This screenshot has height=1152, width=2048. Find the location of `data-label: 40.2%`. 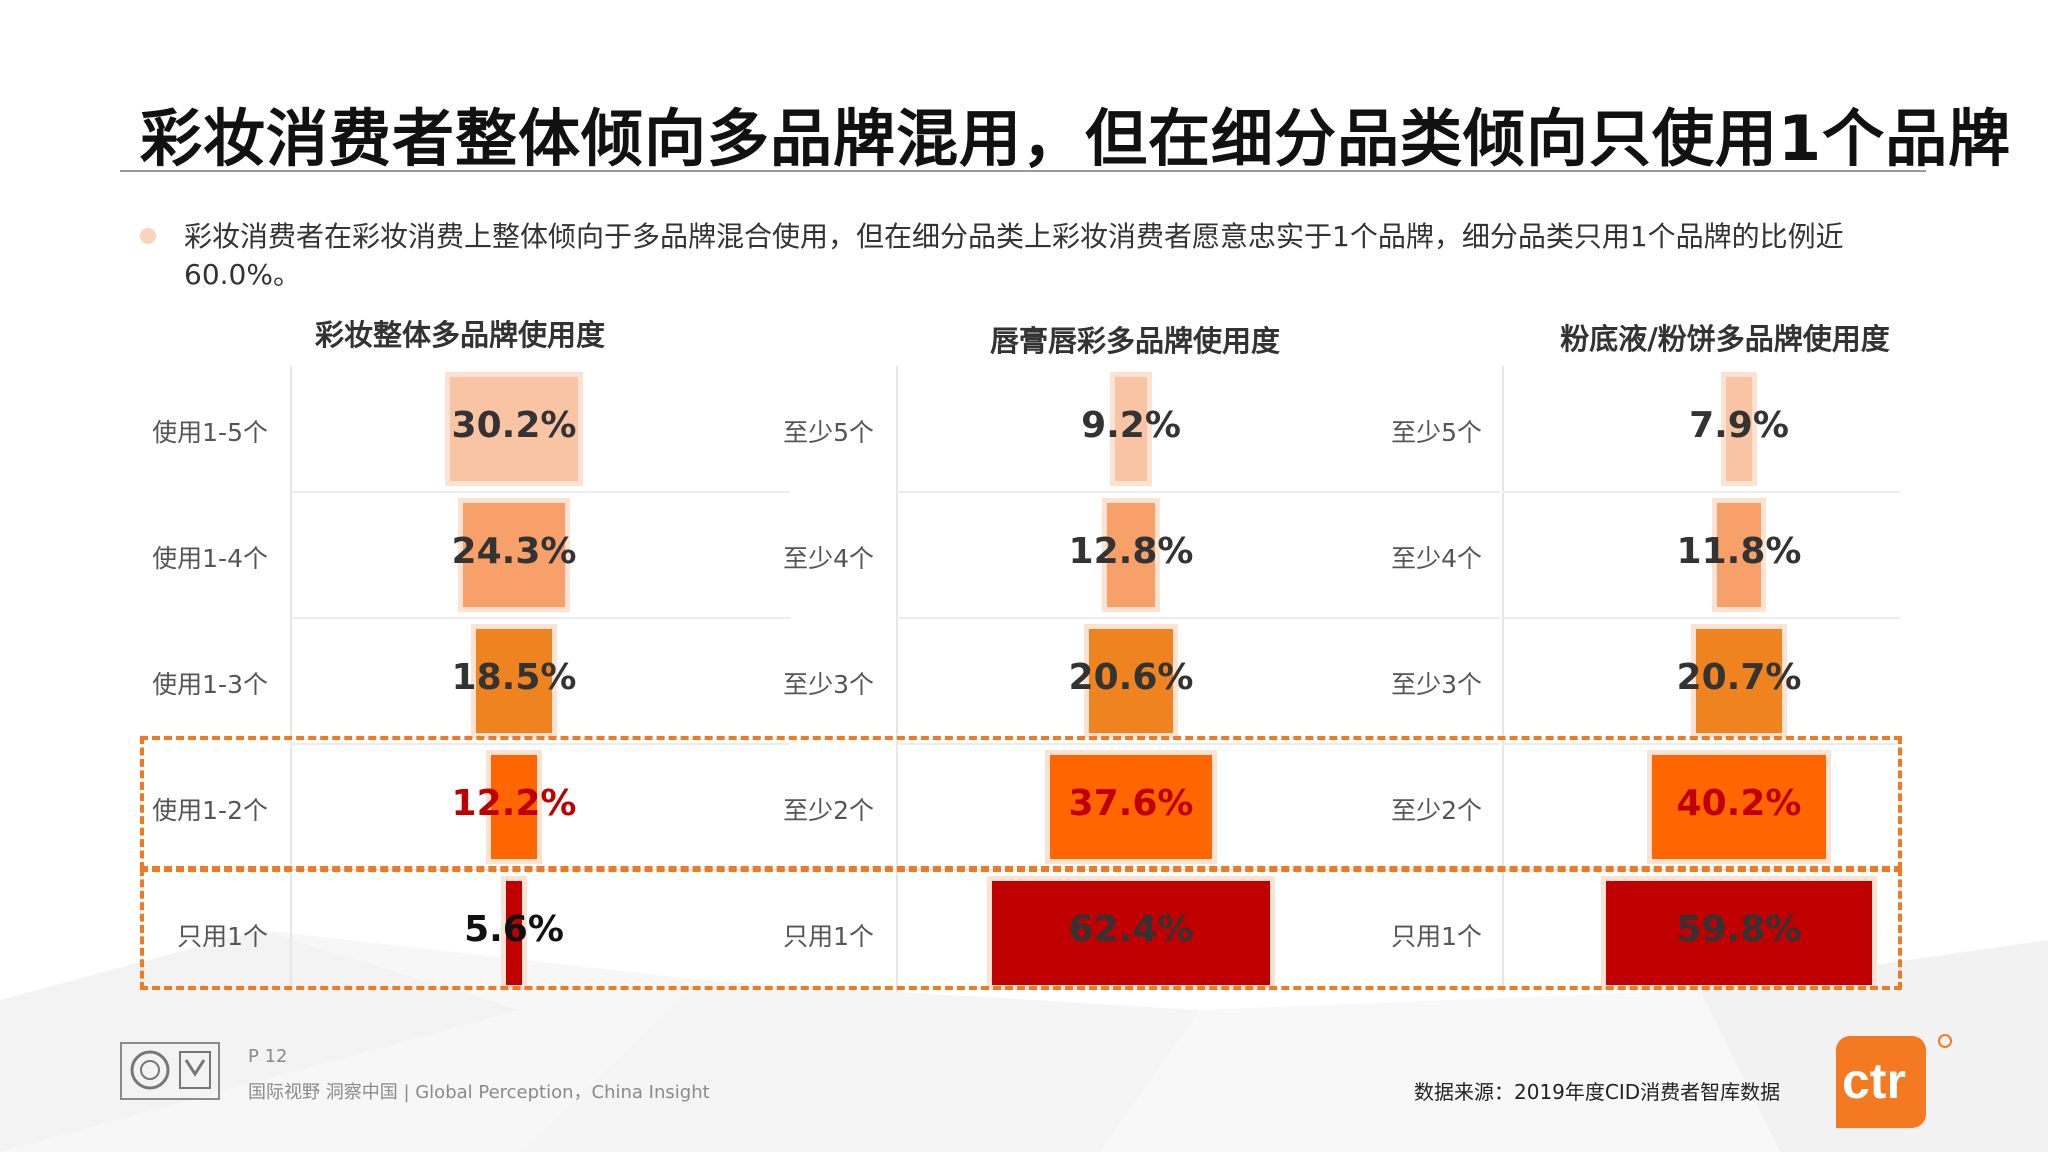

data-label: 40.2% is located at coordinates (1739, 803).